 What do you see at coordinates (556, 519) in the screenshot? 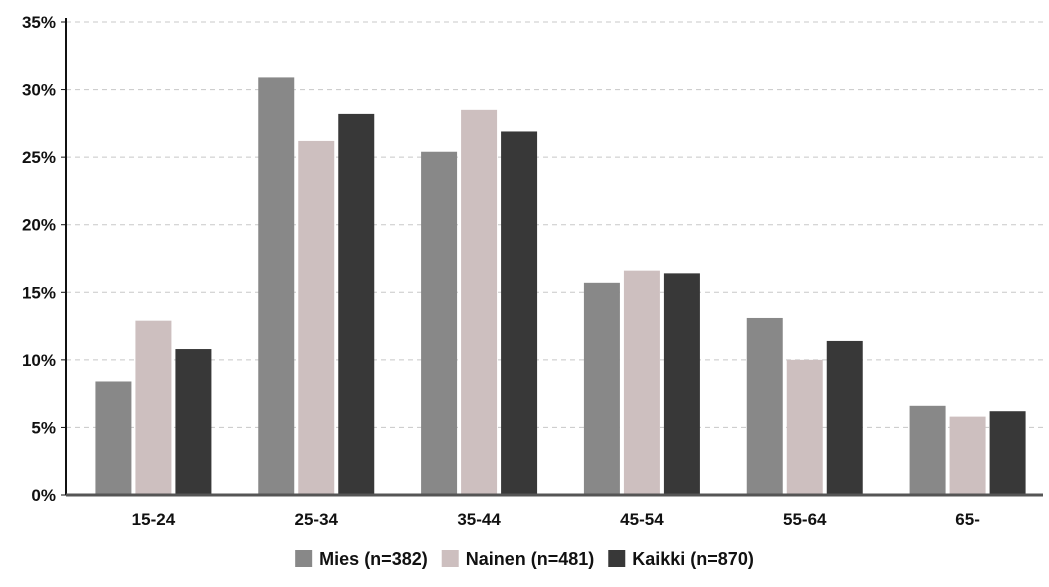
I see `x-tick-labels: 15-24 25-34 35-44 45-54 55-64 65-` at bounding box center [556, 519].